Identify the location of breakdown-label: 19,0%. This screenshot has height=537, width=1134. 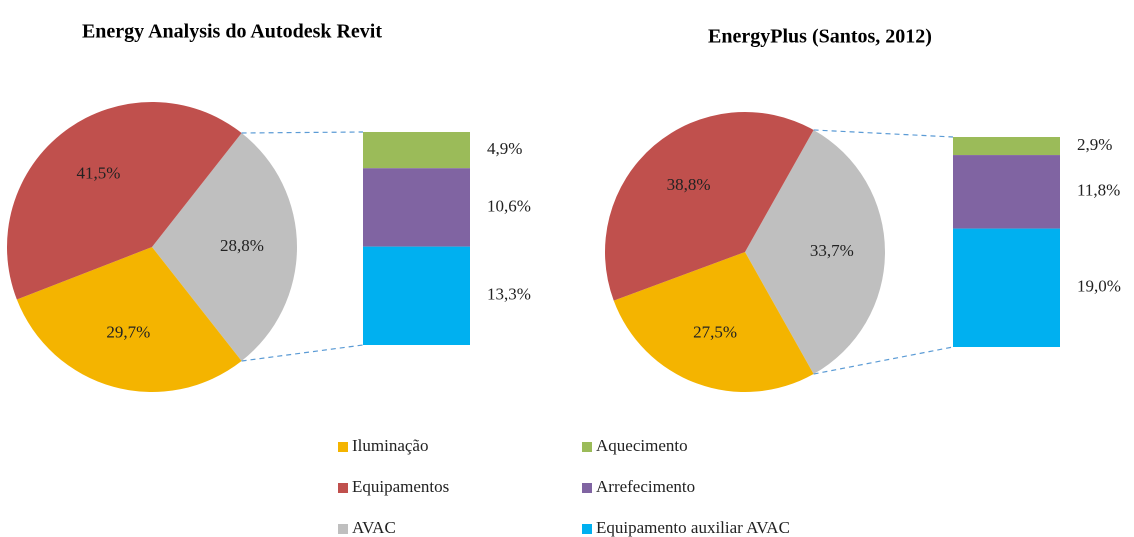
(1099, 286).